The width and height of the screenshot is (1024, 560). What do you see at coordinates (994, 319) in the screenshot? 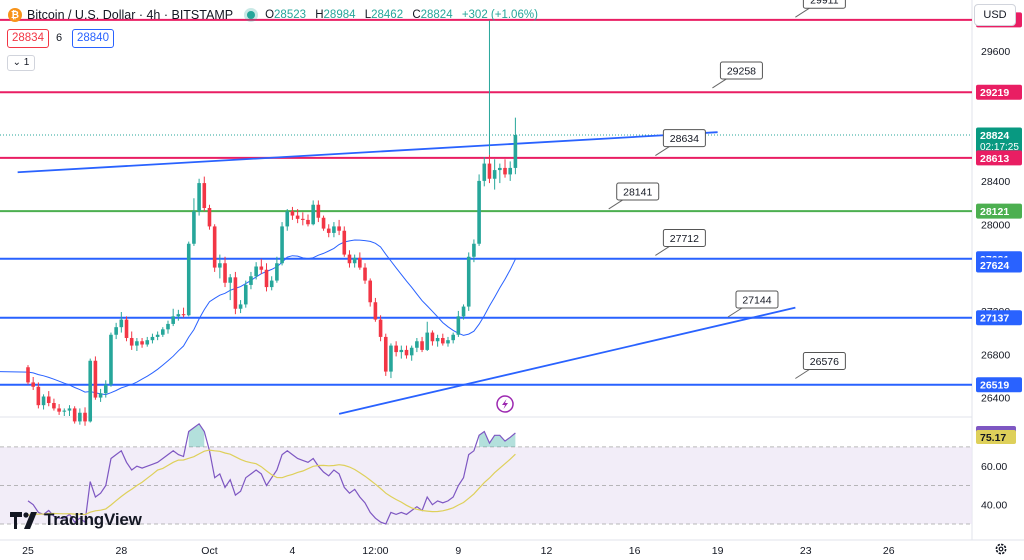
I see `price-axis-badge-label: 27137` at bounding box center [994, 319].